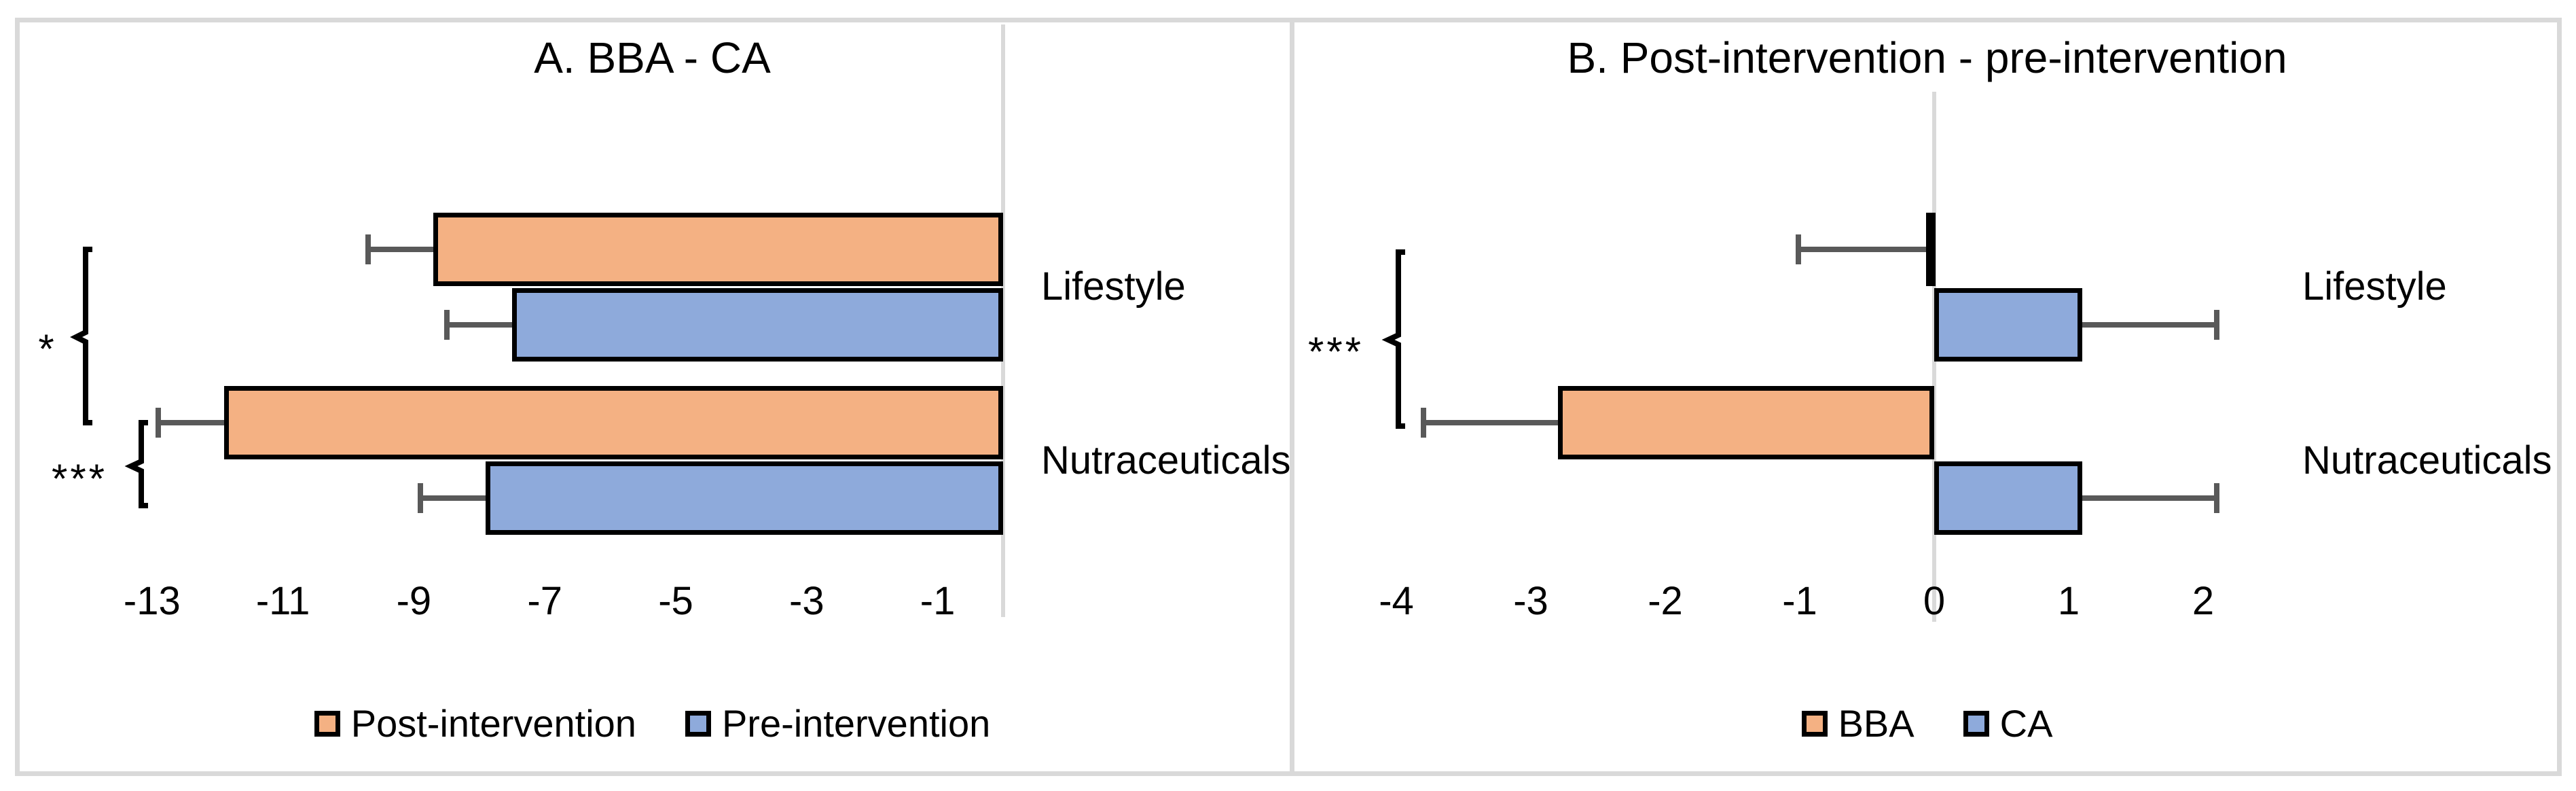  What do you see at coordinates (2008, 498) in the screenshot?
I see `panel-b-bar-nutraceuticals-ca` at bounding box center [2008, 498].